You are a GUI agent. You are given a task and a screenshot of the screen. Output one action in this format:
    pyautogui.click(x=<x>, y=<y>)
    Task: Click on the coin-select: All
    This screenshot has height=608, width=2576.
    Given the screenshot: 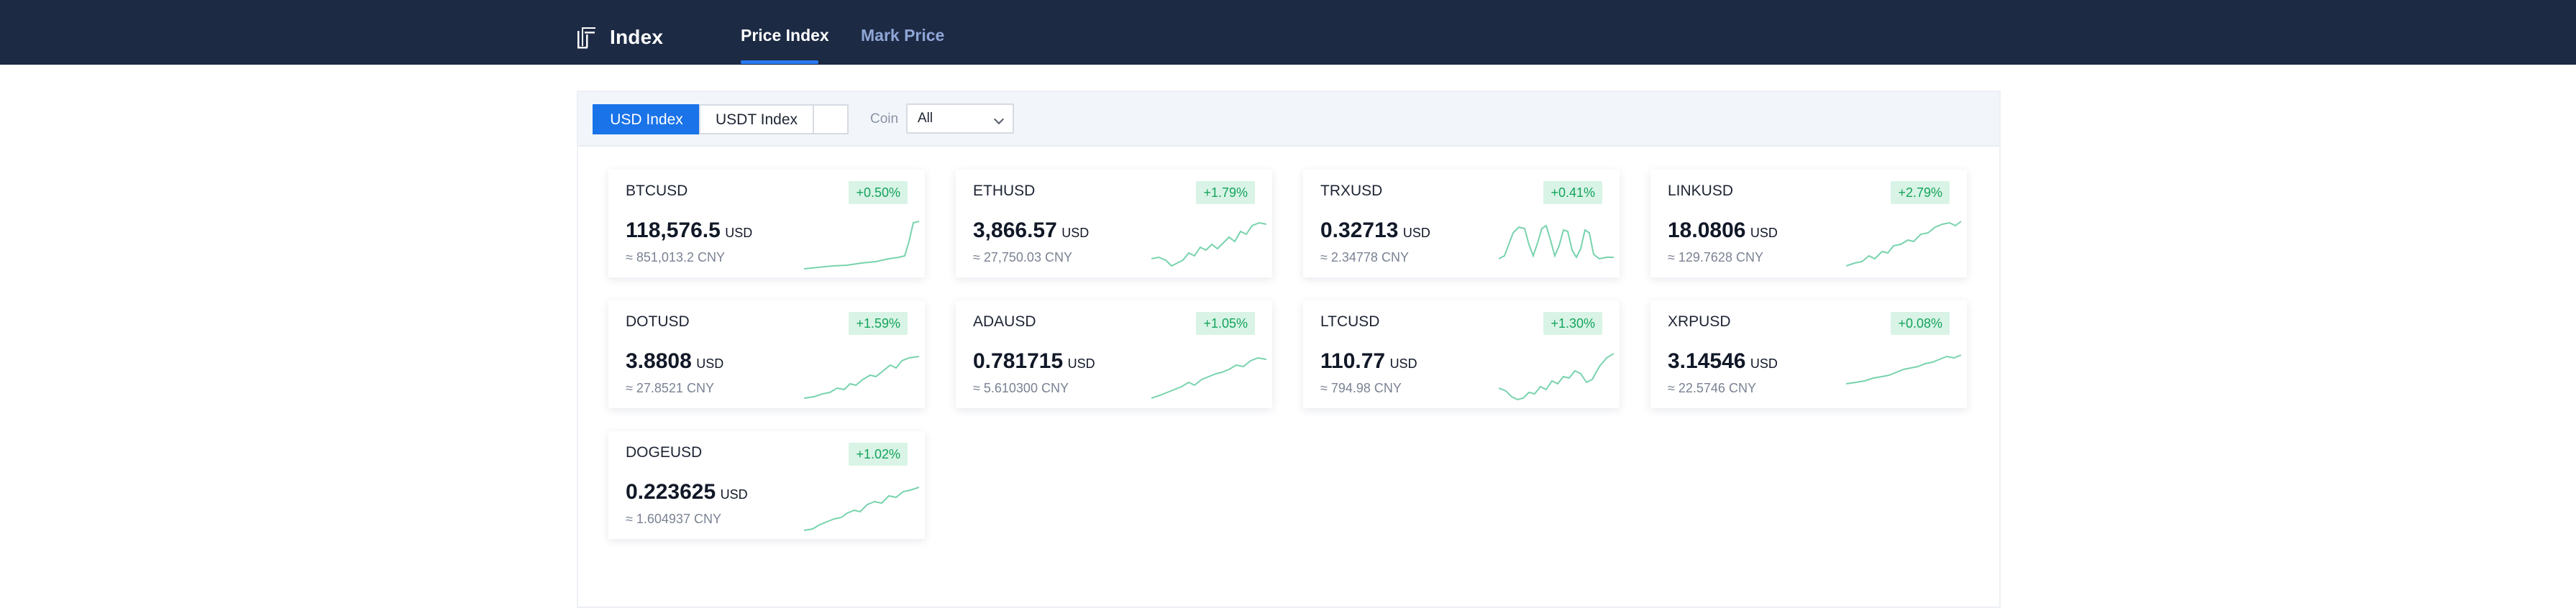 What is the action you would take?
    pyautogui.click(x=960, y=119)
    